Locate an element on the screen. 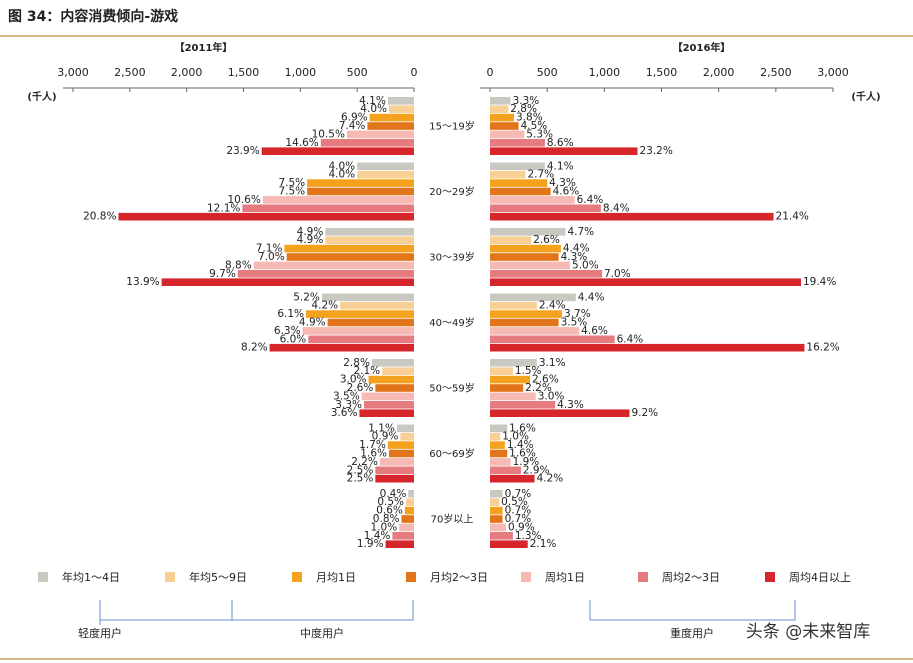 The image size is (913, 663). share-label: 7.0% is located at coordinates (617, 274).